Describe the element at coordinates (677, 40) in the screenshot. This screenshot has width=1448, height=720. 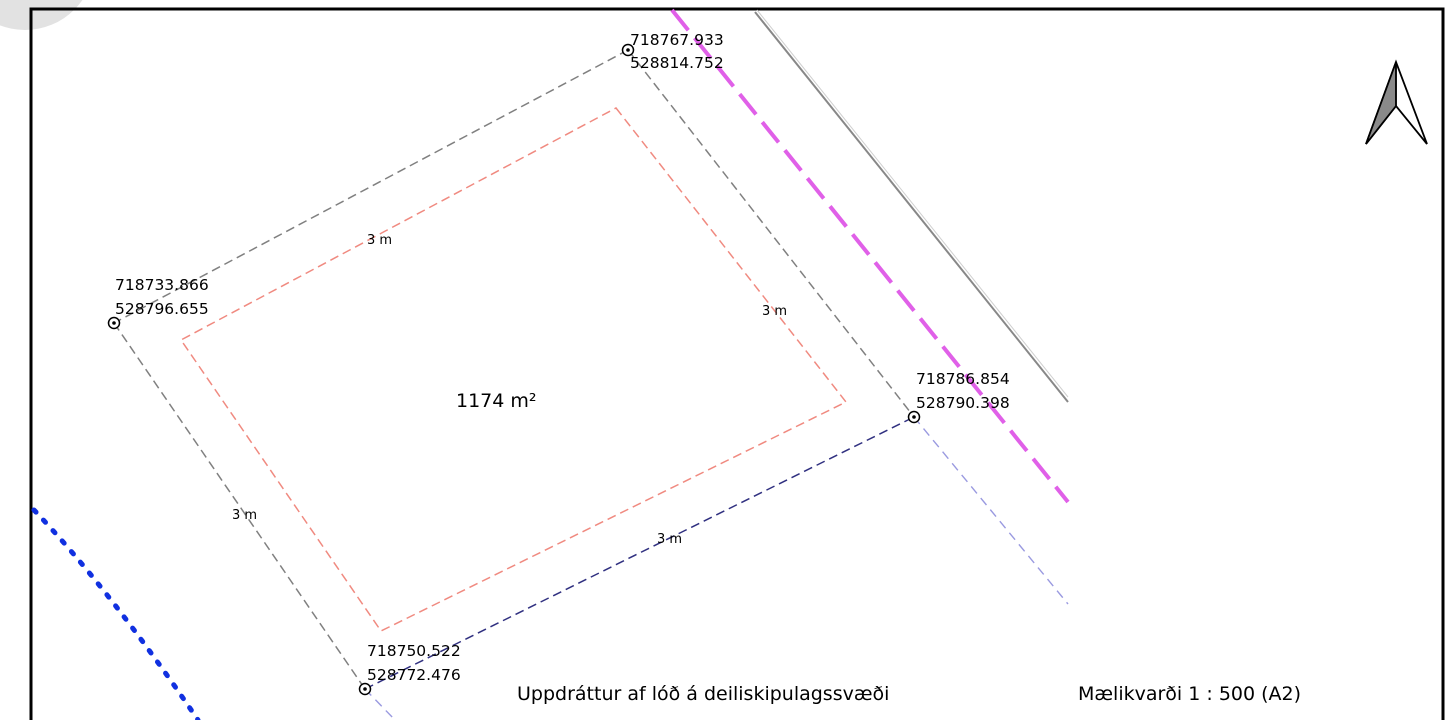
I see `corner-label-x: 718767.933` at that location.